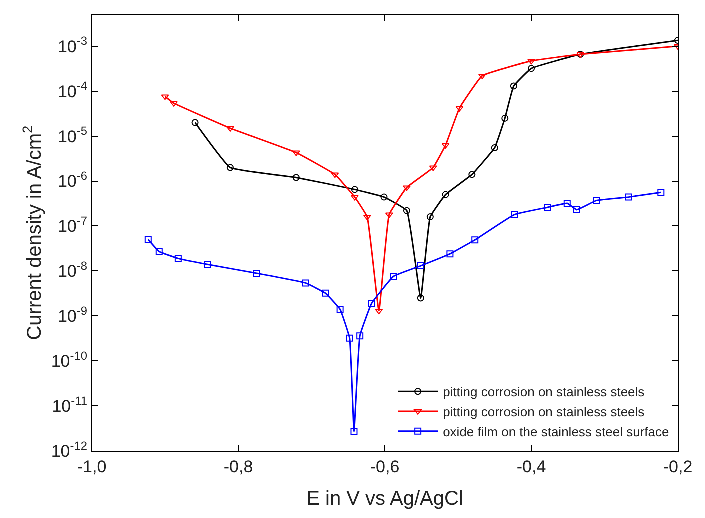  Describe the element at coordinates (239, 467) in the screenshot. I see `x-tick-label: -0,8` at that location.